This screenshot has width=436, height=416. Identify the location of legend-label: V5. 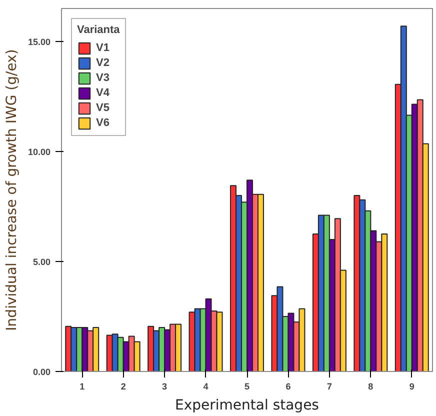
(103, 108).